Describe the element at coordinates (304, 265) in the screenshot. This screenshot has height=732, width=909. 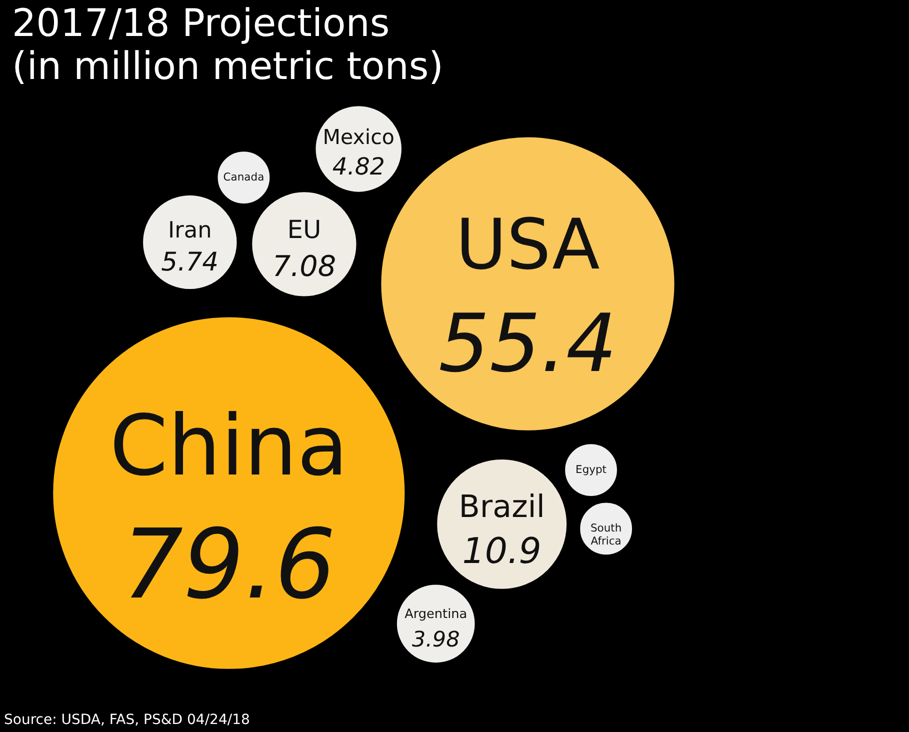
I see `data-label: 7.08` at that location.